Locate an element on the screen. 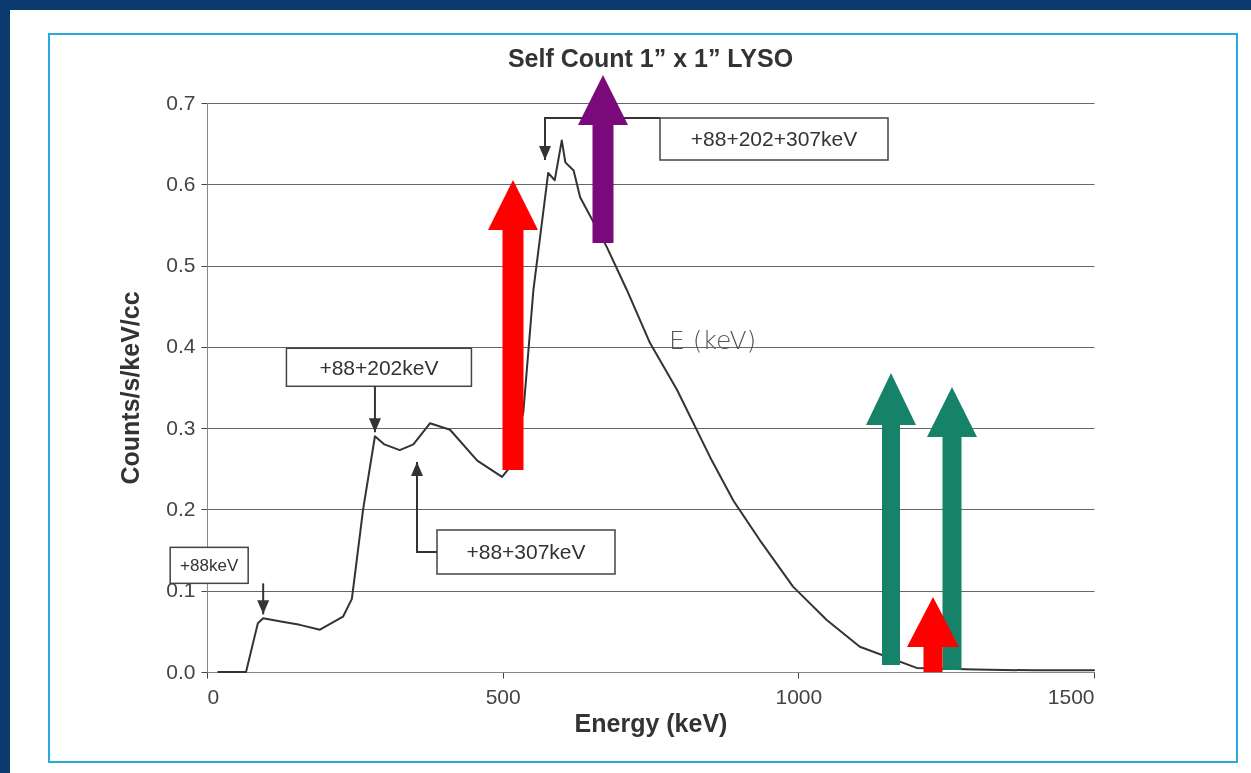 Image resolution: width=1251 pixels, height=773 pixels. chart-title: Self Count 1” x 1” LYSO is located at coordinates (650, 58).